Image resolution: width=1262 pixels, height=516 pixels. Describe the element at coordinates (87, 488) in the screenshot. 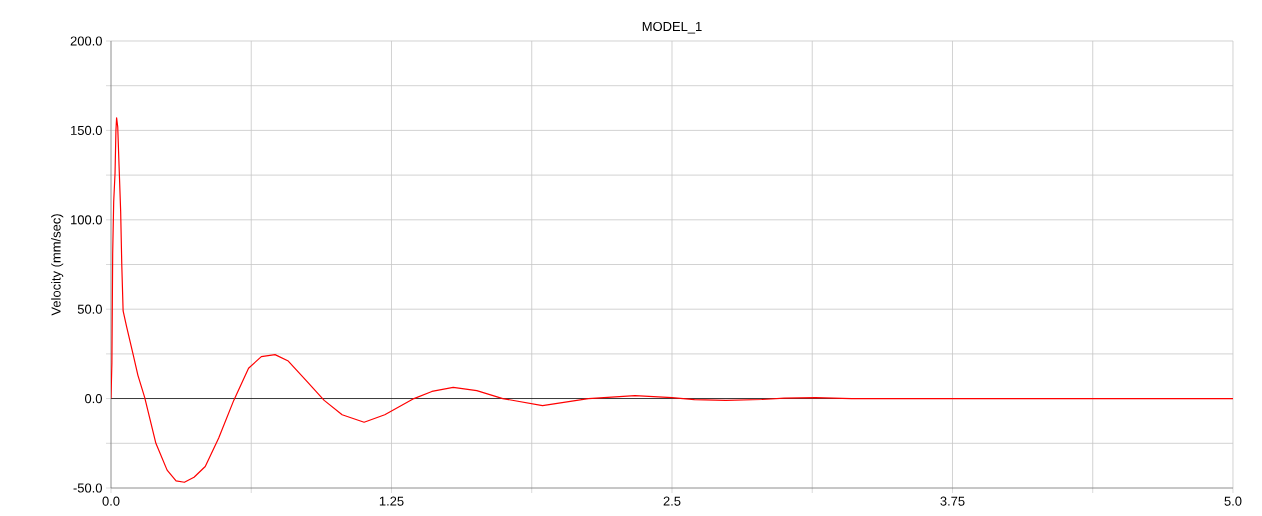

I see `y-tick-label: -50.0` at that location.